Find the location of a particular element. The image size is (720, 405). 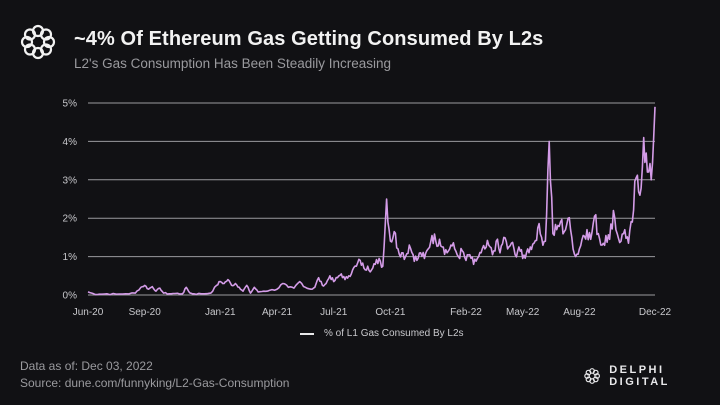

x-tick-label: Sep-20 is located at coordinates (145, 312).